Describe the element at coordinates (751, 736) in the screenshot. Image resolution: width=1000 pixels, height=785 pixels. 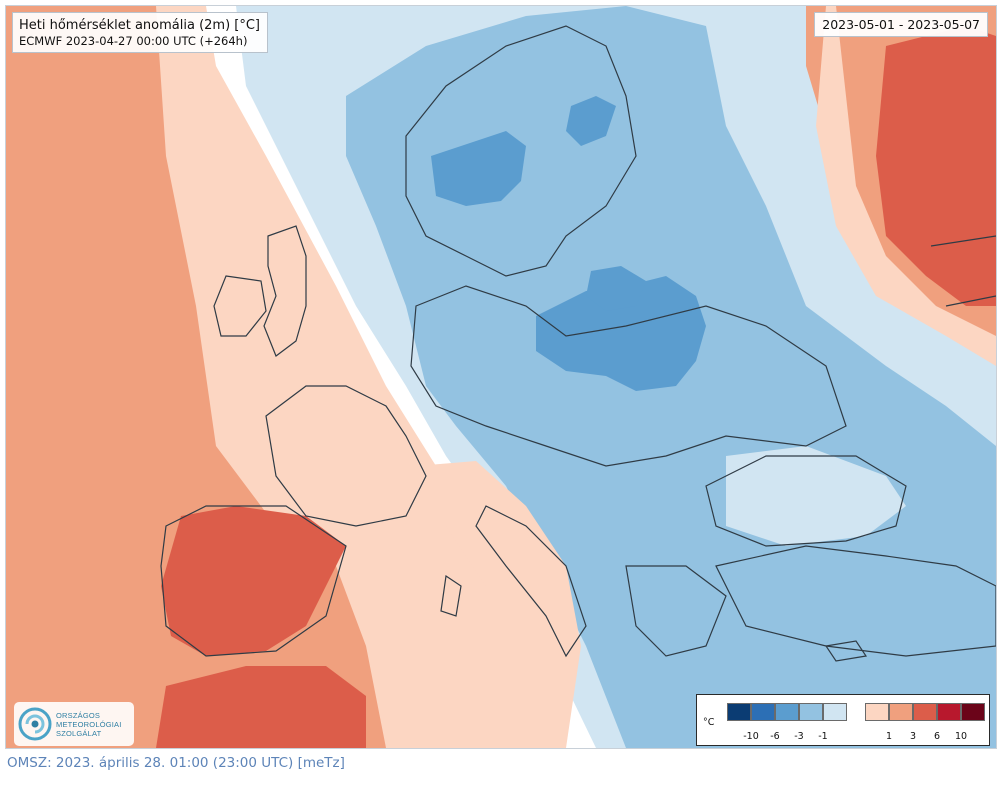
I see `legend-tick-negative-0: -10` at that location.